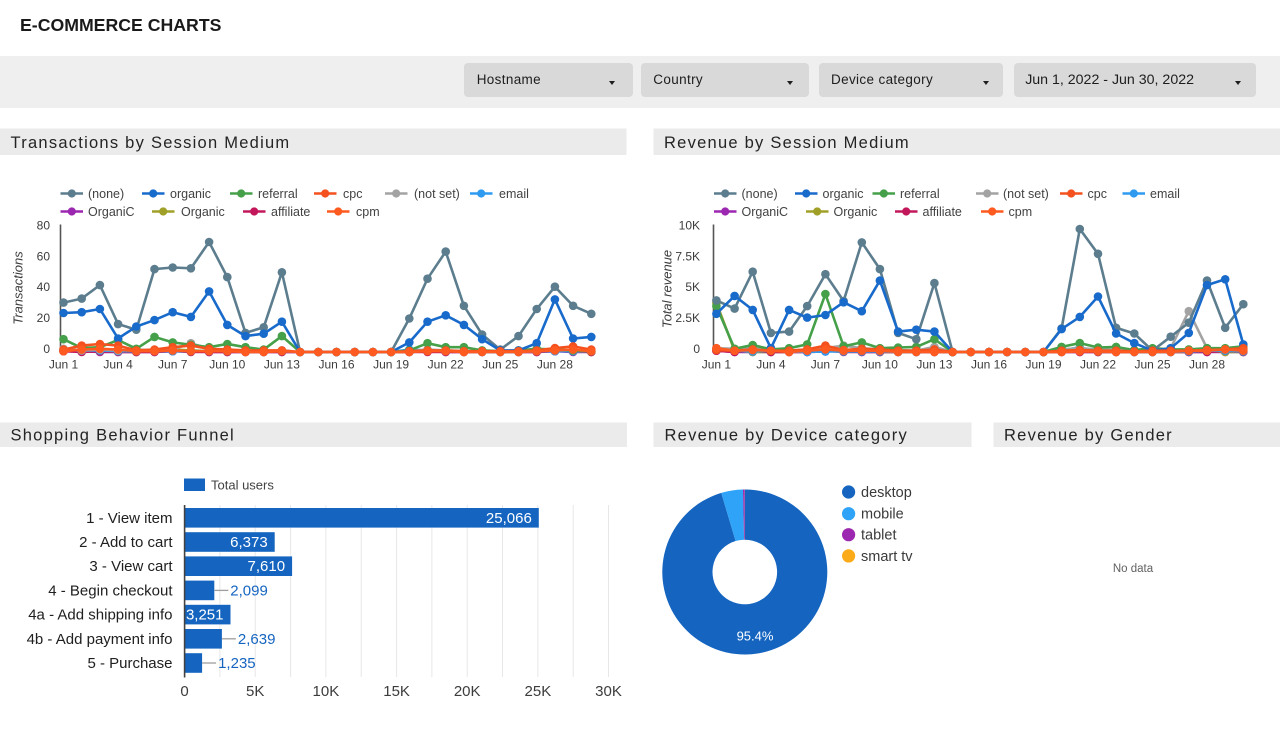  Describe the element at coordinates (755, 636) in the screenshot. I see `svg-text: 95.4%` at that location.